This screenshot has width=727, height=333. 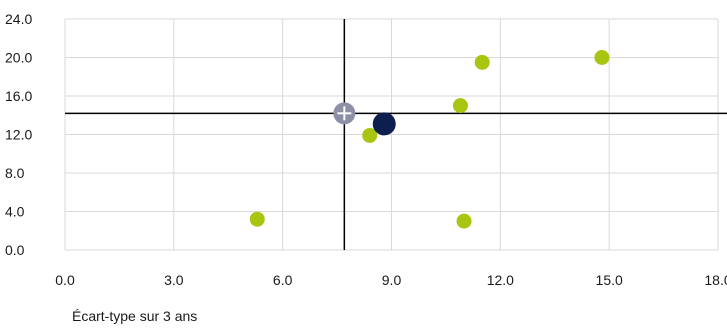 I want to click on x-tick-label: 9.0, so click(x=392, y=280).